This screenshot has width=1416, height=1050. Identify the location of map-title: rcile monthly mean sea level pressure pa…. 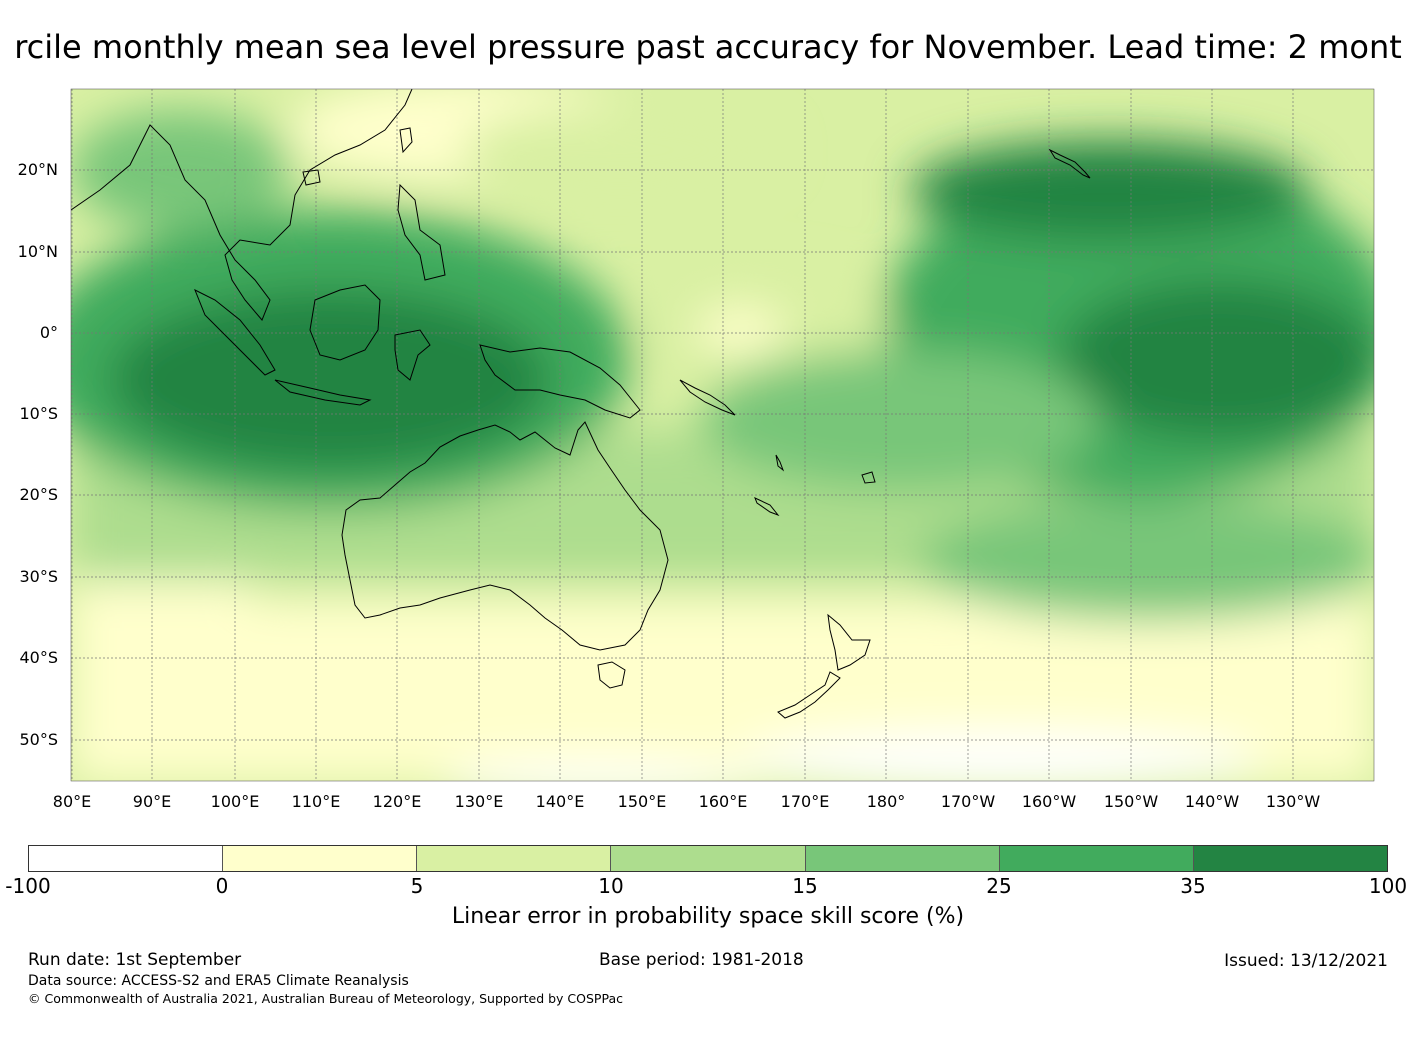
(708, 47).